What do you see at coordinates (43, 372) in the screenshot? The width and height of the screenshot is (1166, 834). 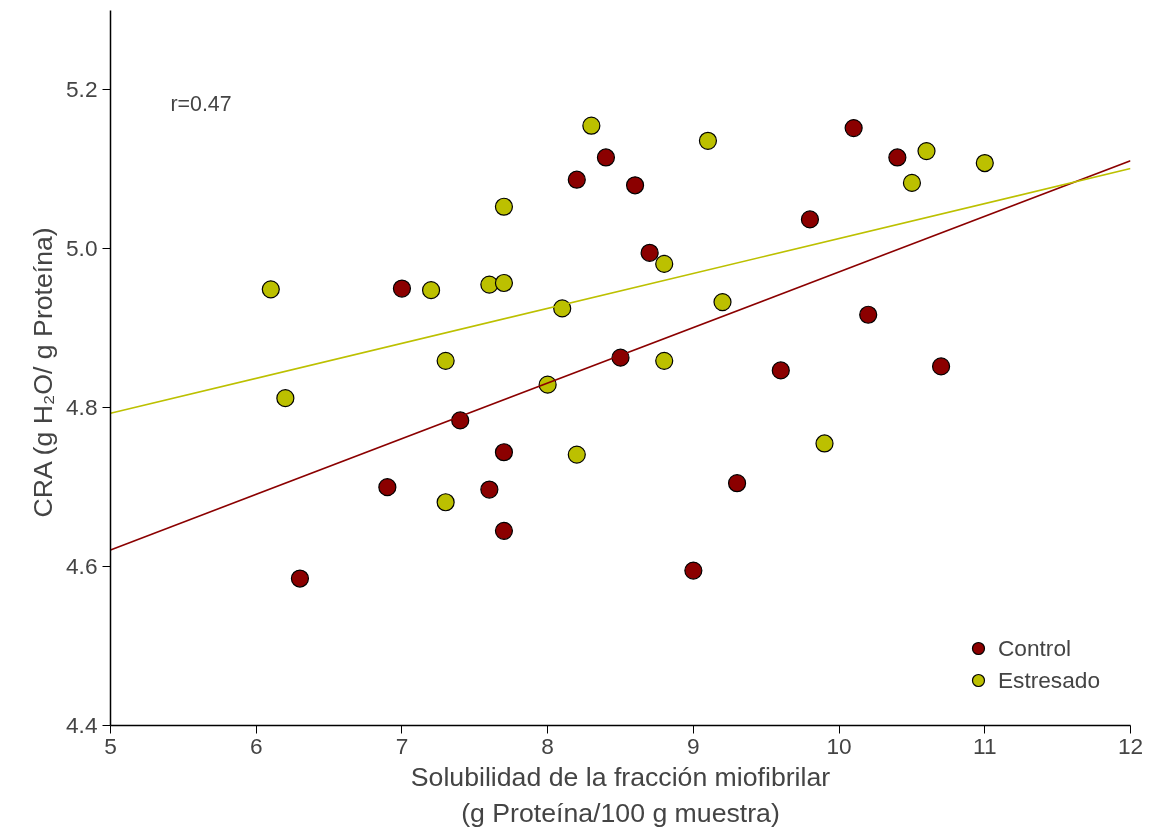 I see `y-axis-title: CRA (g H₂O/ g Proteína)` at bounding box center [43, 372].